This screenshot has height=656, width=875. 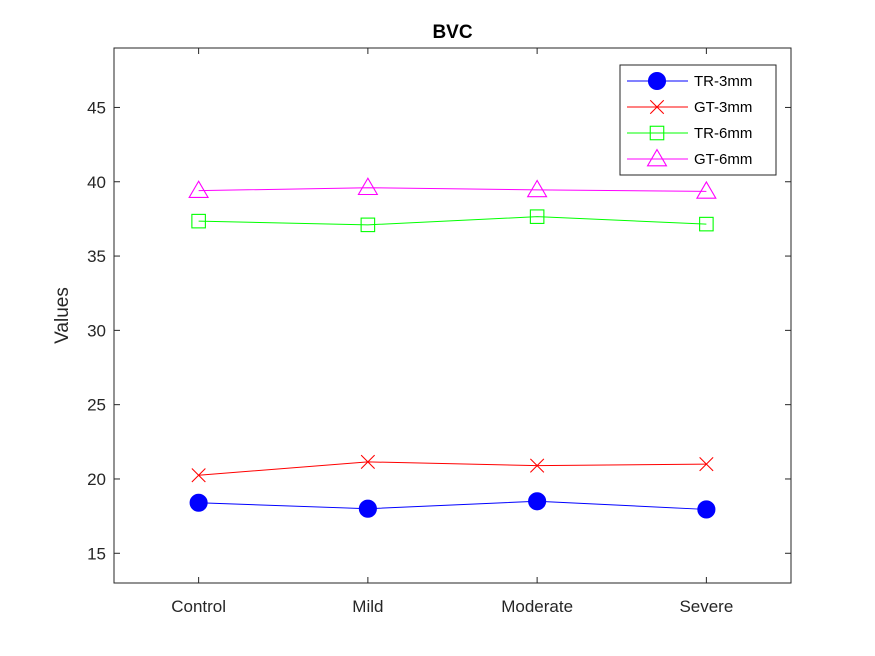 What do you see at coordinates (723, 81) in the screenshot?
I see `legend-label: TR-3mm` at bounding box center [723, 81].